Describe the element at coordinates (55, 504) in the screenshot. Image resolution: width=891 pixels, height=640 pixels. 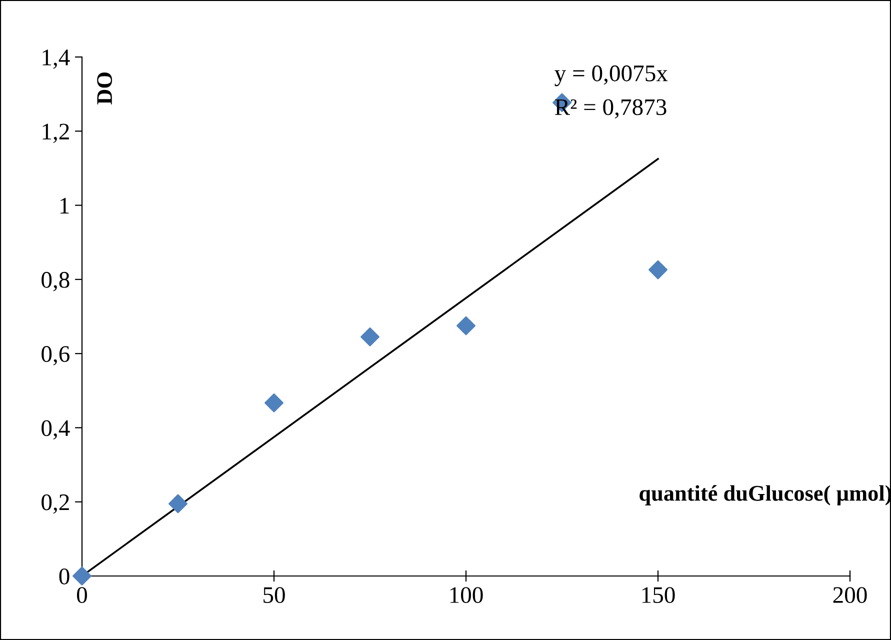
I see `y-tick-label: 0,2` at that location.